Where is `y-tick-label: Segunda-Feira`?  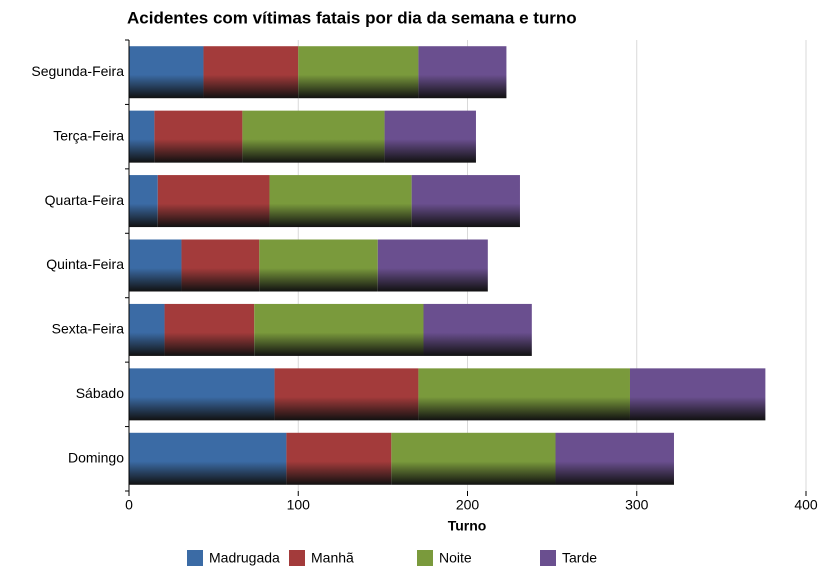 y-tick-label: Segunda-Feira is located at coordinates (77, 71).